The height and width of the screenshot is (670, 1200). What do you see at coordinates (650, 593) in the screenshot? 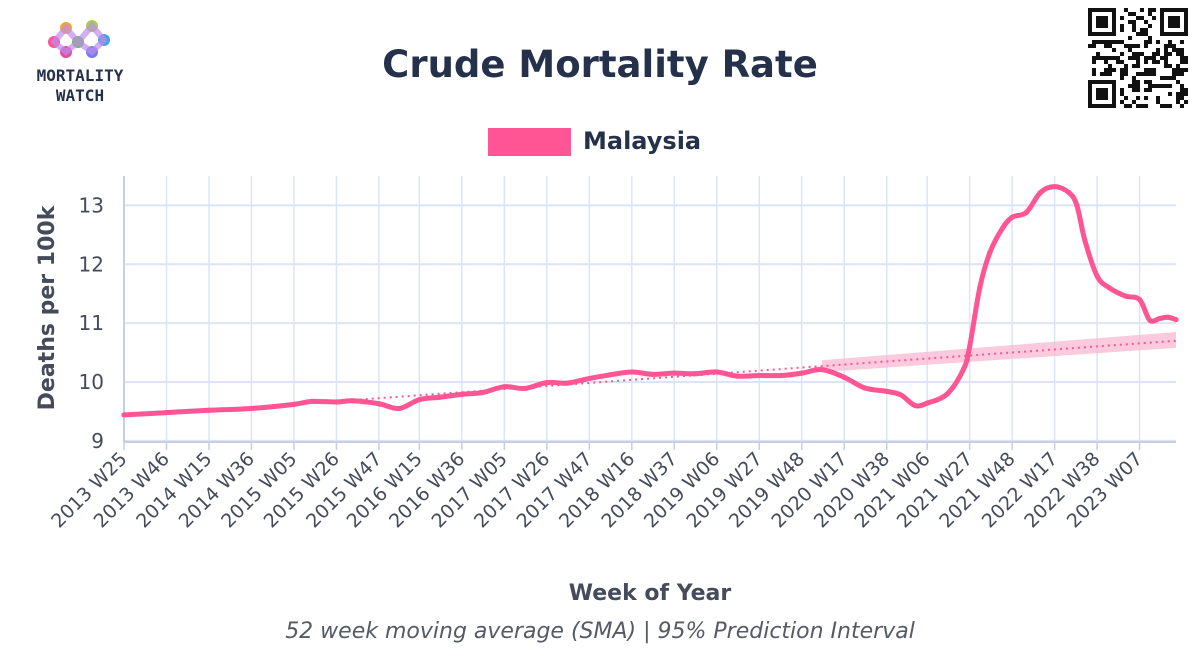
I see `x-axis-label: Week of Year` at bounding box center [650, 593].